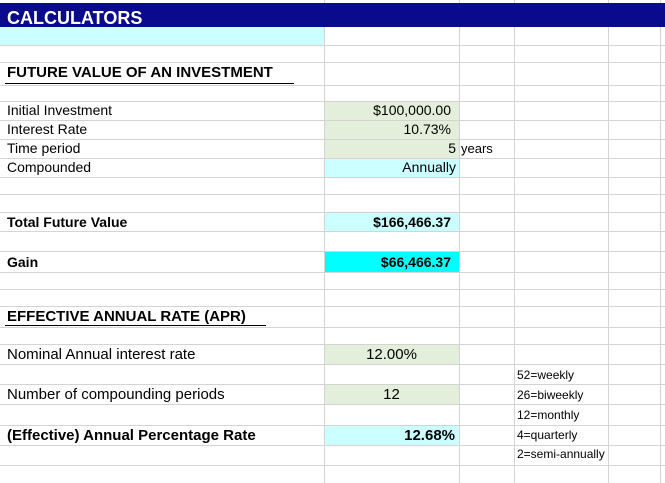  I want to click on time-period-value: 5, so click(452, 148).